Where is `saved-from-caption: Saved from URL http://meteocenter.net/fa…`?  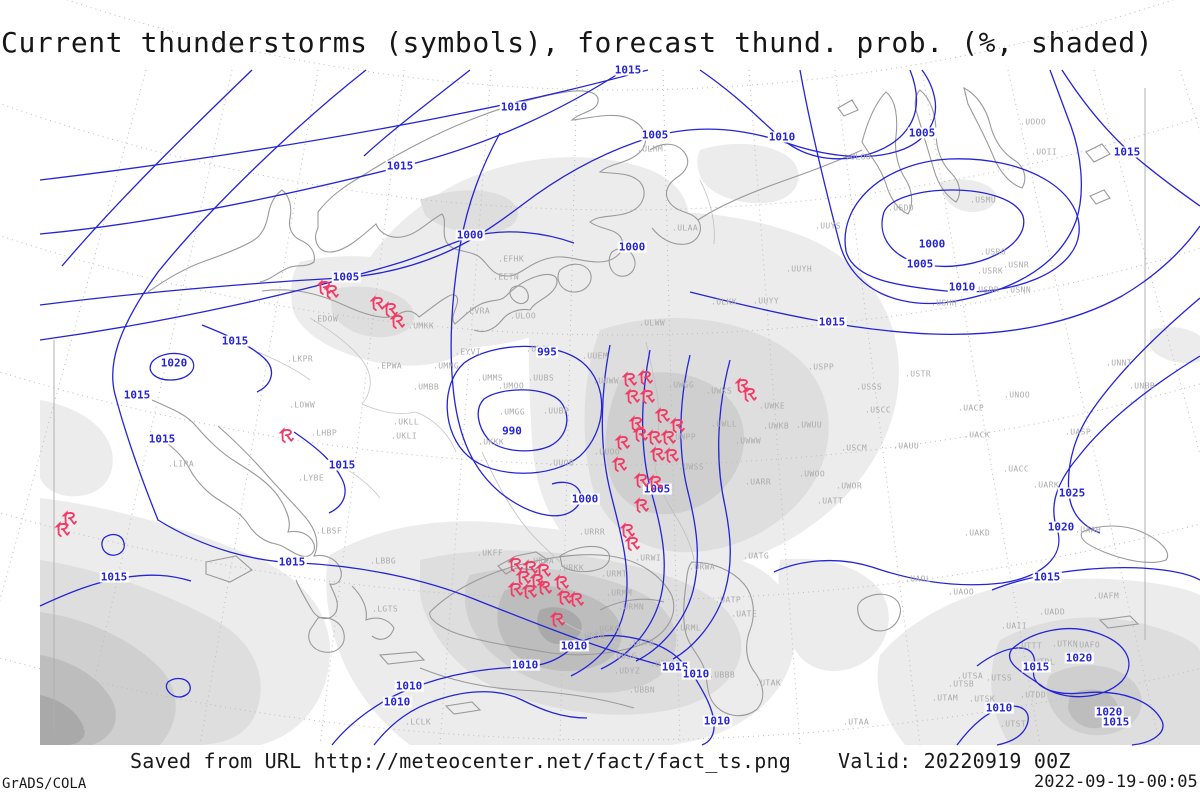
saved-from-caption: Saved from URL http://meteocenter.net/fa… is located at coordinates (461, 761).